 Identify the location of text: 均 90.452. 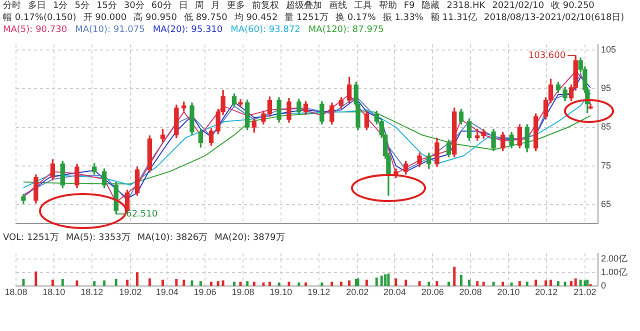
(256, 18).